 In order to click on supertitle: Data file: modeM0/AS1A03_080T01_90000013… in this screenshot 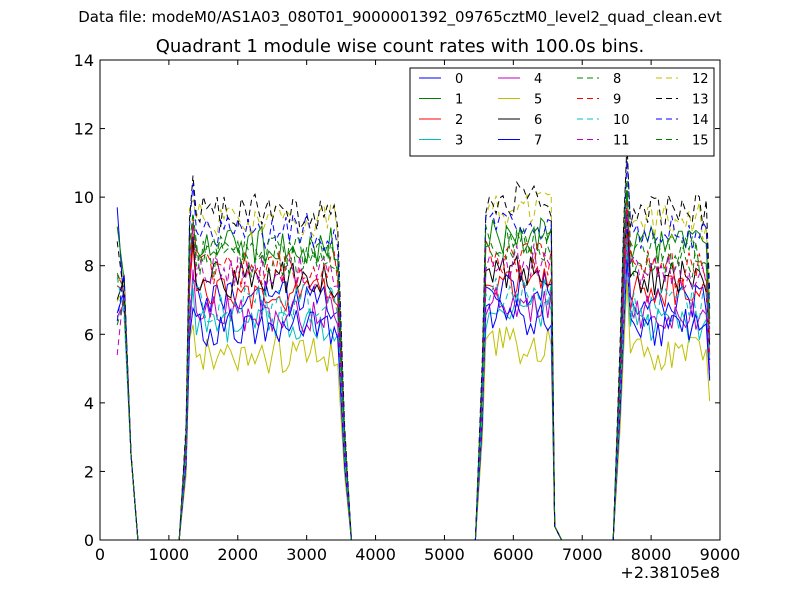, I will do `click(400, 17)`.